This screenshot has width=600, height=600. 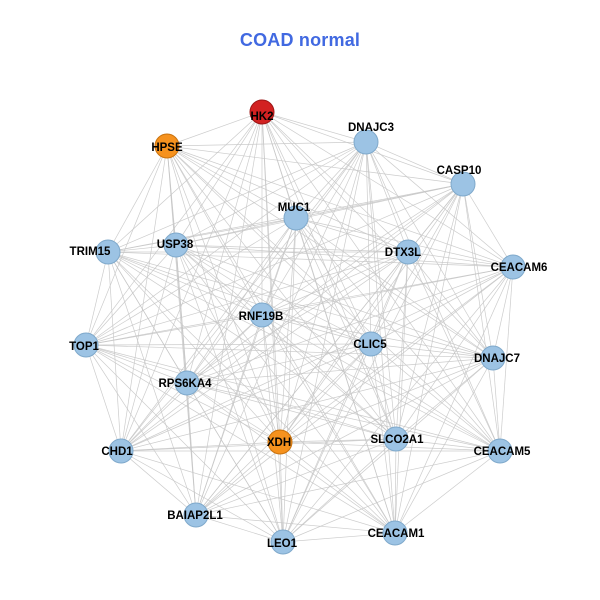 I want to click on node-slco2a1, so click(x=396, y=439).